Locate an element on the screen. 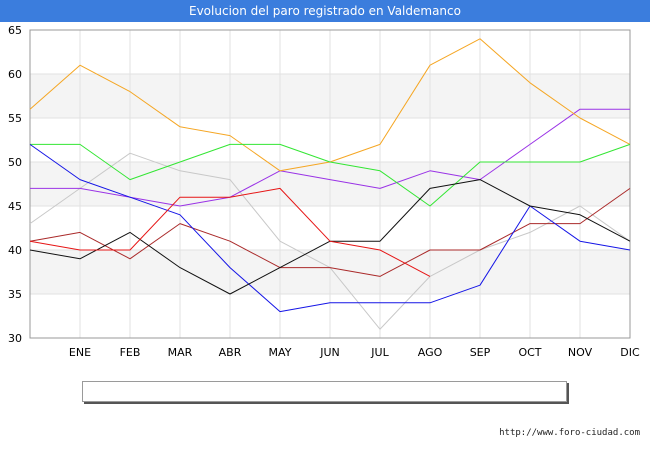 The image size is (650, 450). y-tick-label: 60 is located at coordinates (15, 74).